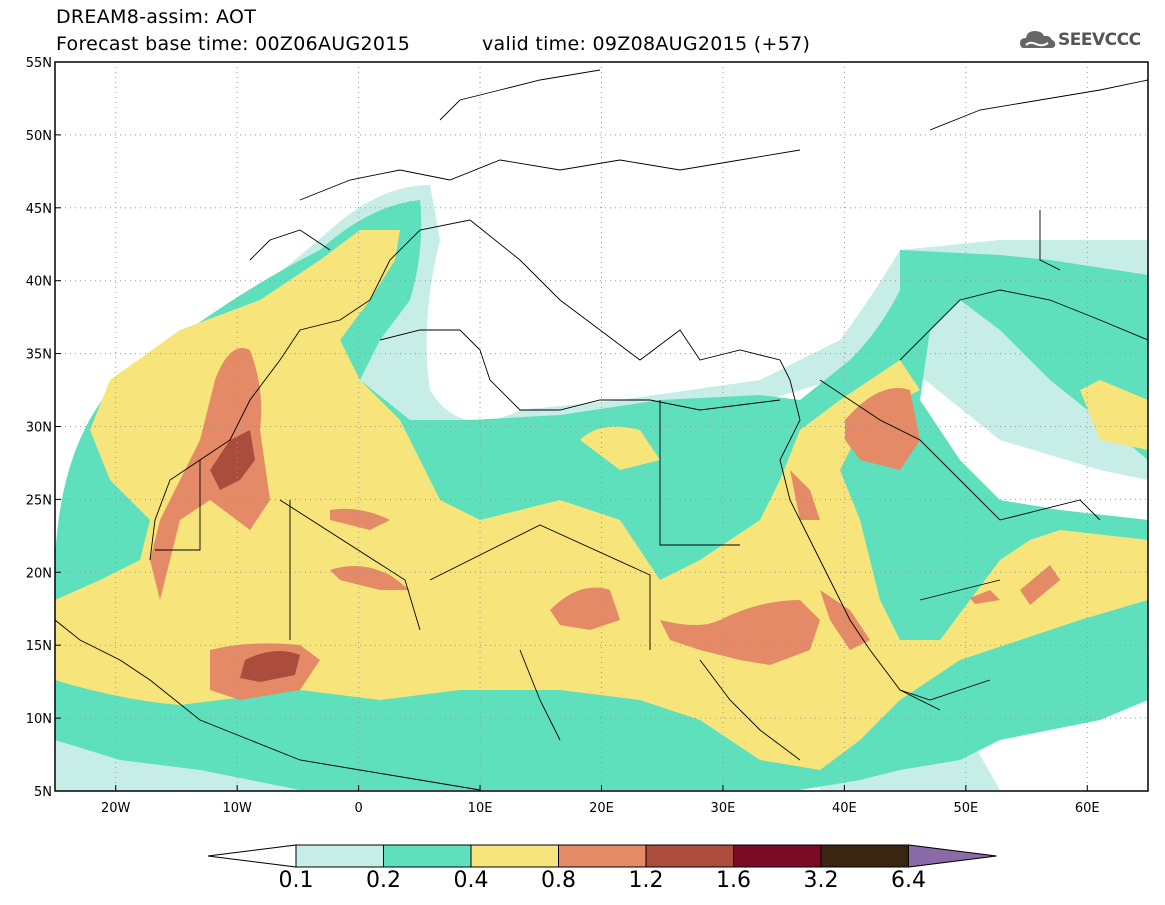 This screenshot has height=905, width=1165. What do you see at coordinates (965, 808) in the screenshot?
I see `lon-tick-label: 50E` at bounding box center [965, 808].